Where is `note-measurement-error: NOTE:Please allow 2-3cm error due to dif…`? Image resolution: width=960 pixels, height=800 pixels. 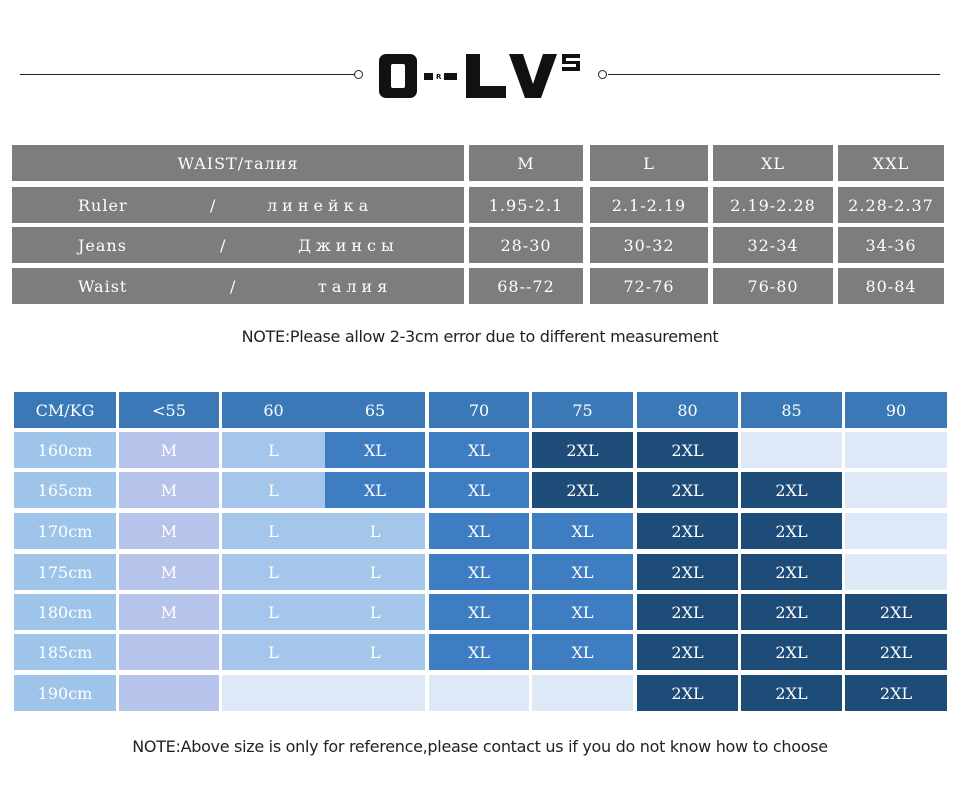
note-measurement-error: NOTE:Please allow 2-3cm error due to dif… is located at coordinates (480, 336).